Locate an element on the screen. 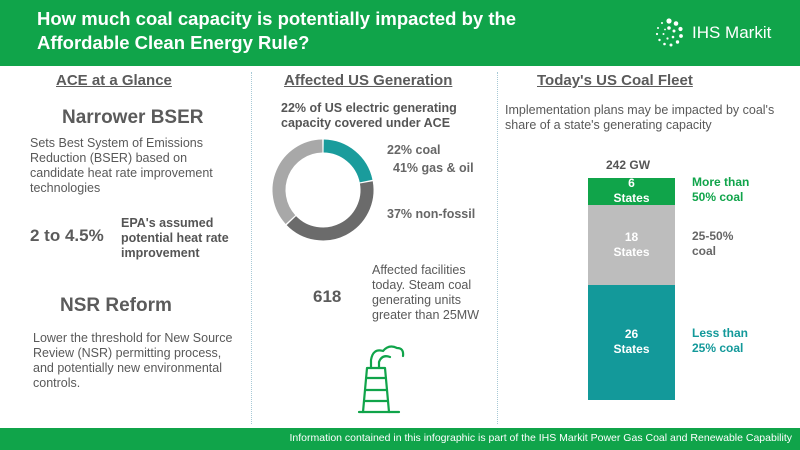  logo-text: IHS Markit is located at coordinates (732, 32).